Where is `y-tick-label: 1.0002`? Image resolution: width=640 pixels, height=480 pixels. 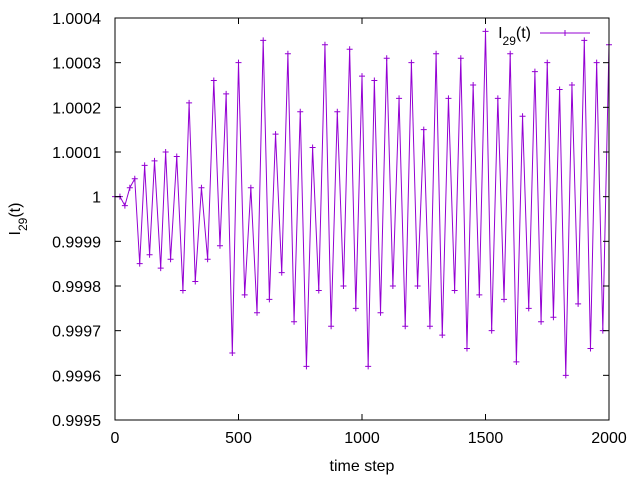 y-tick-label: 1.0002 is located at coordinates (76, 108).